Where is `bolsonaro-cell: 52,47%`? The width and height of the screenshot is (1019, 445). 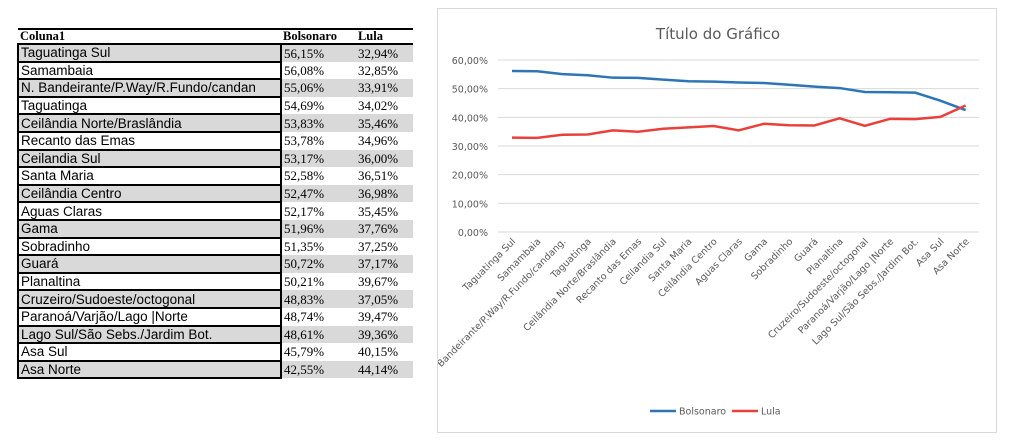 bolsonaro-cell: 52,47% is located at coordinates (318, 193).